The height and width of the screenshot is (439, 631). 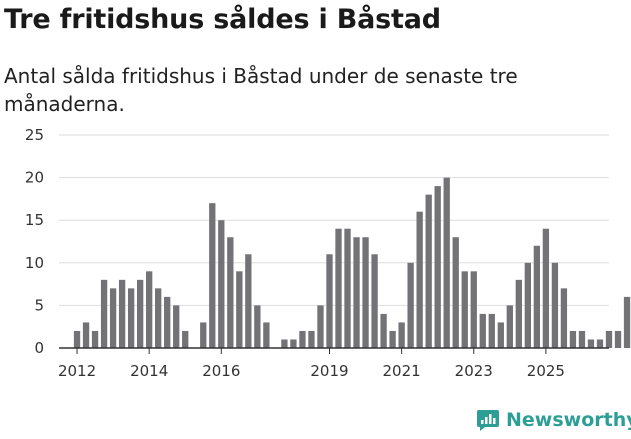 What do you see at coordinates (39, 305) in the screenshot?
I see `y-tick-label: 5` at bounding box center [39, 305].